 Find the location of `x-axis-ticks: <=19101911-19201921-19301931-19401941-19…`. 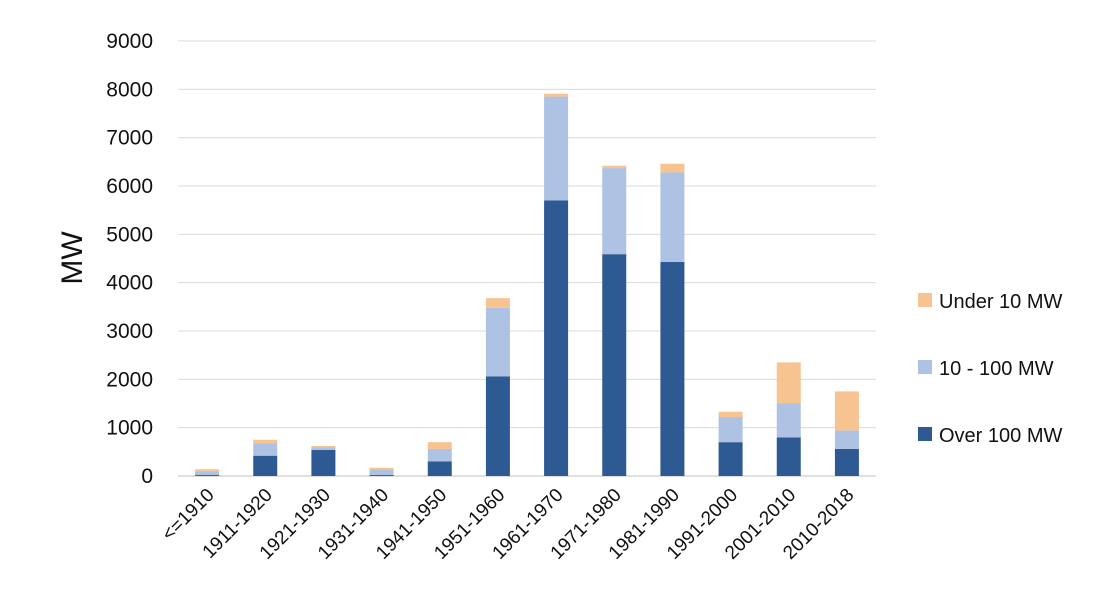

x-axis-ticks: <=19101911-19201921-19301931-19401941-19… is located at coordinates (508, 524).